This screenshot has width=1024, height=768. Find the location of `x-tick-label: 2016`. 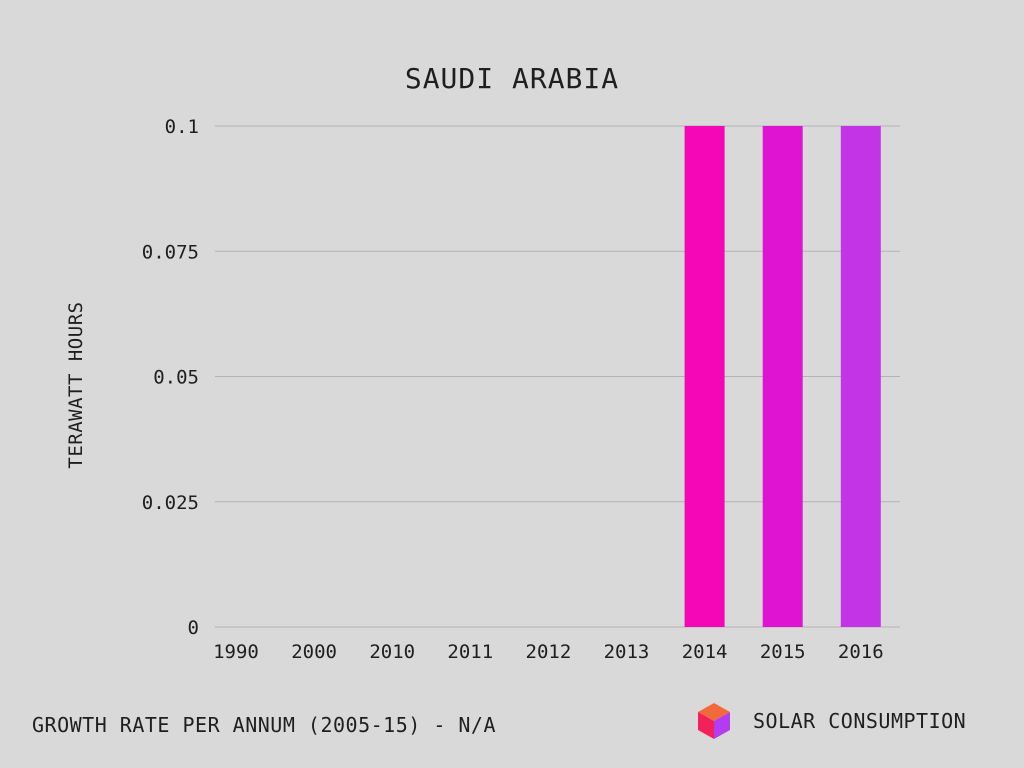

x-tick-label: 2016 is located at coordinates (861, 652).